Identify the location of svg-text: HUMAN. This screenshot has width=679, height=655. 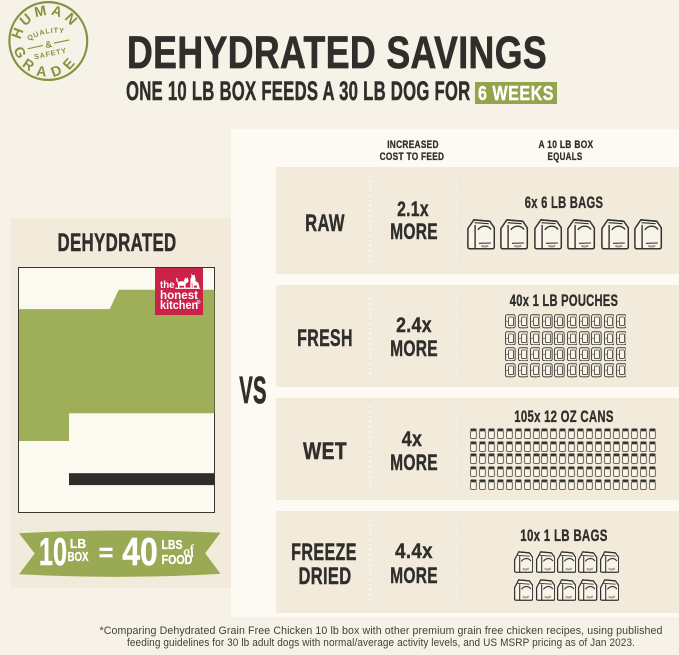
(45, 22).